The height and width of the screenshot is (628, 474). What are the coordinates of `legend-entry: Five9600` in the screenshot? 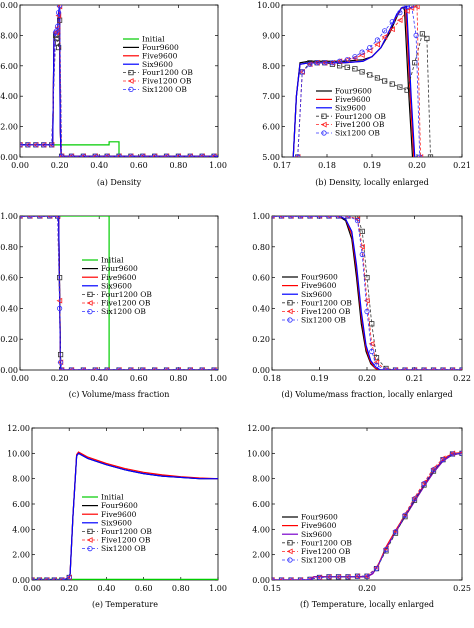 It's located at (119, 514).